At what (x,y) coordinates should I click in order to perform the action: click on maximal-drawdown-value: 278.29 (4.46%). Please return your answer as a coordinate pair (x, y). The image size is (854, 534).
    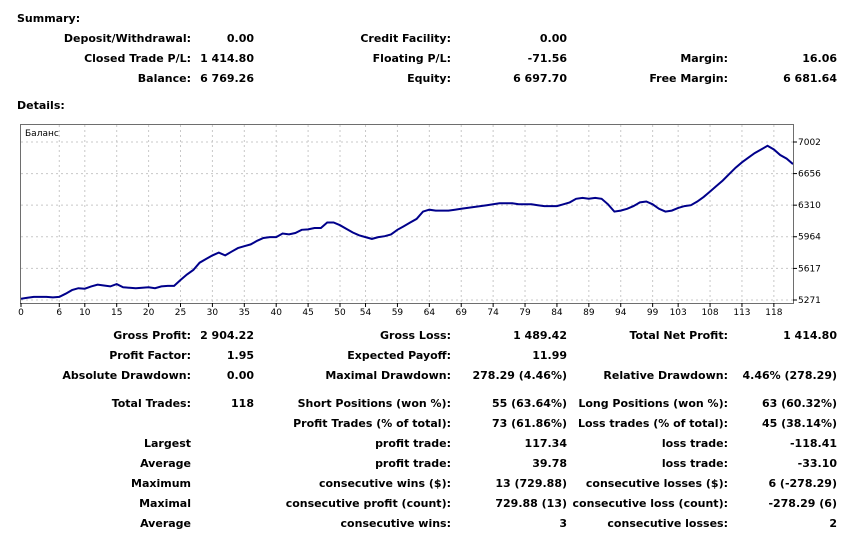
    Looking at the image, I should click on (520, 375).